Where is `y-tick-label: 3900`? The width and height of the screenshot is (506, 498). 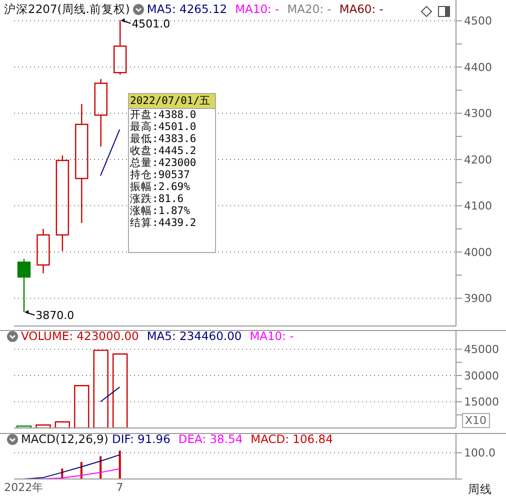
y-tick-label: 3900 is located at coordinates (478, 299).